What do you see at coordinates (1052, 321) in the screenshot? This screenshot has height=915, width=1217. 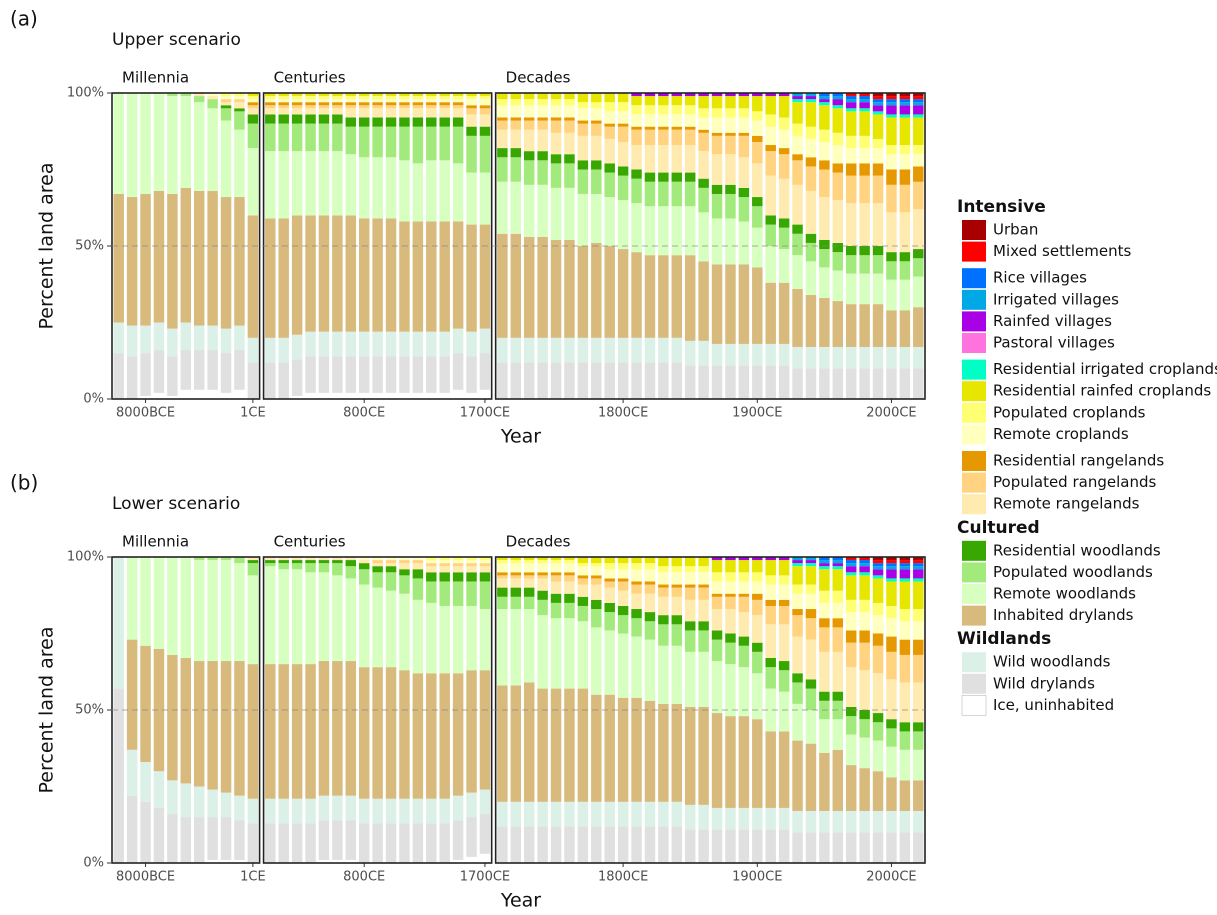 I see `legend-label: Rainfed villages` at bounding box center [1052, 321].